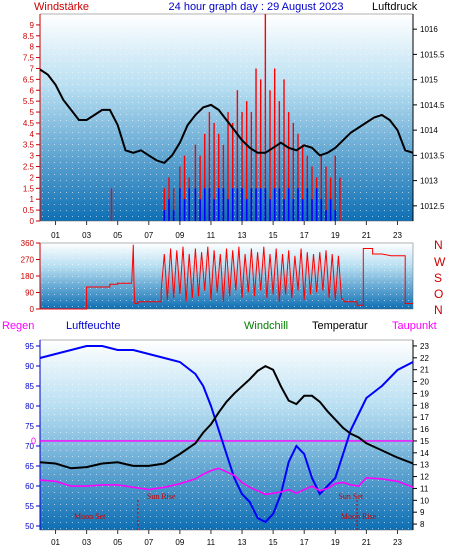 This screenshot has width=462, height=550. Describe the element at coordinates (93, 326) in the screenshot. I see `legend-humidity: Luftfeuchte` at that location.